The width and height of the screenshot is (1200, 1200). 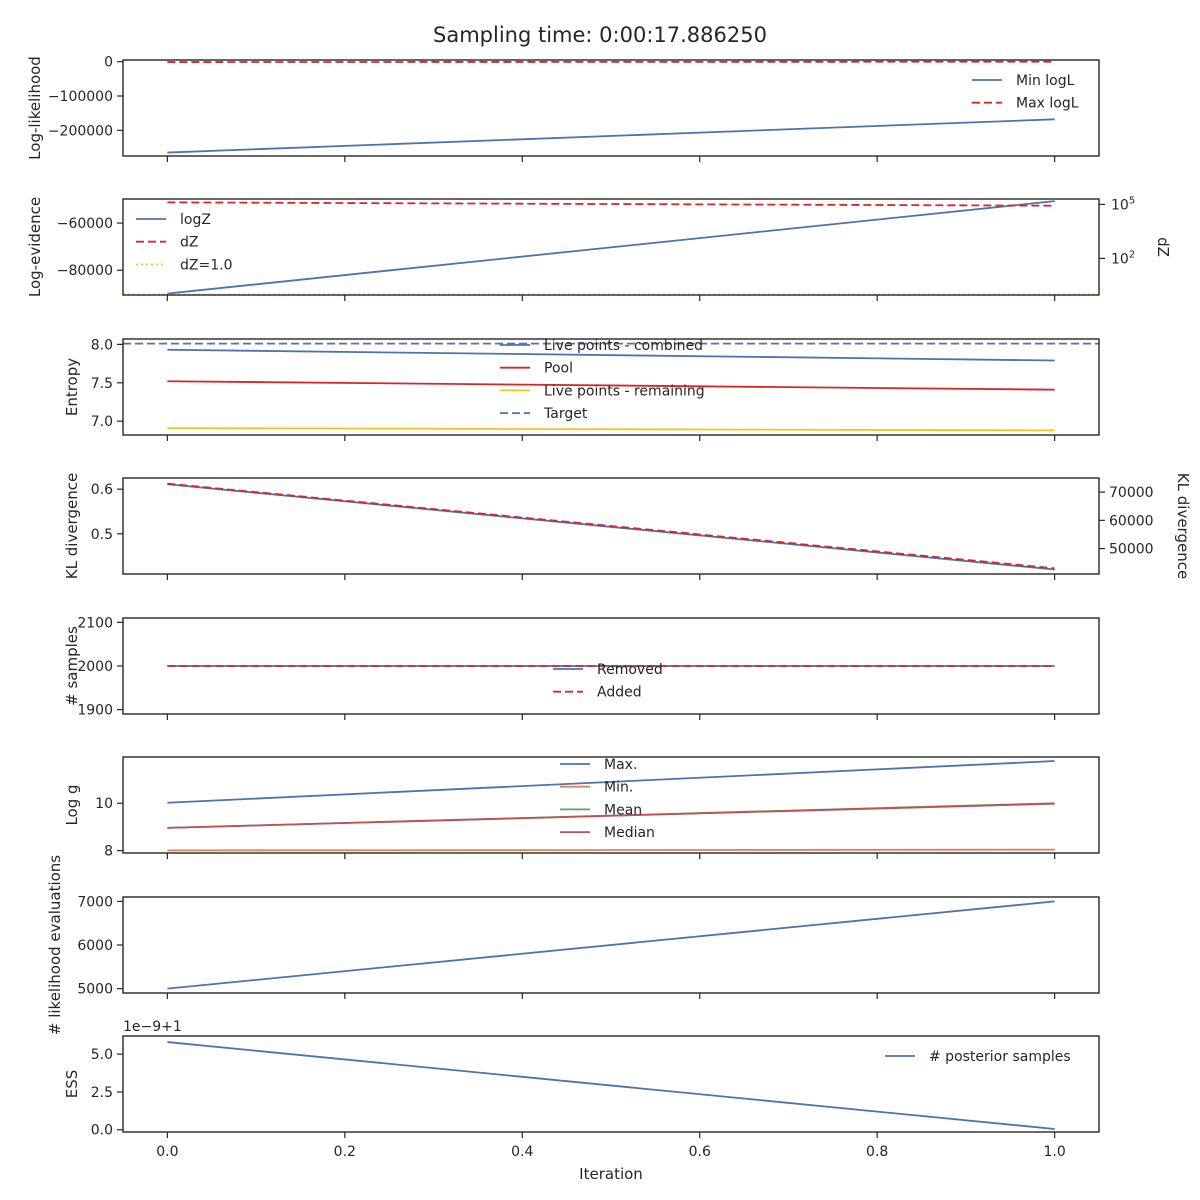 What do you see at coordinates (618, 788) in the screenshot?
I see `legend-entry: Min.` at bounding box center [618, 788].